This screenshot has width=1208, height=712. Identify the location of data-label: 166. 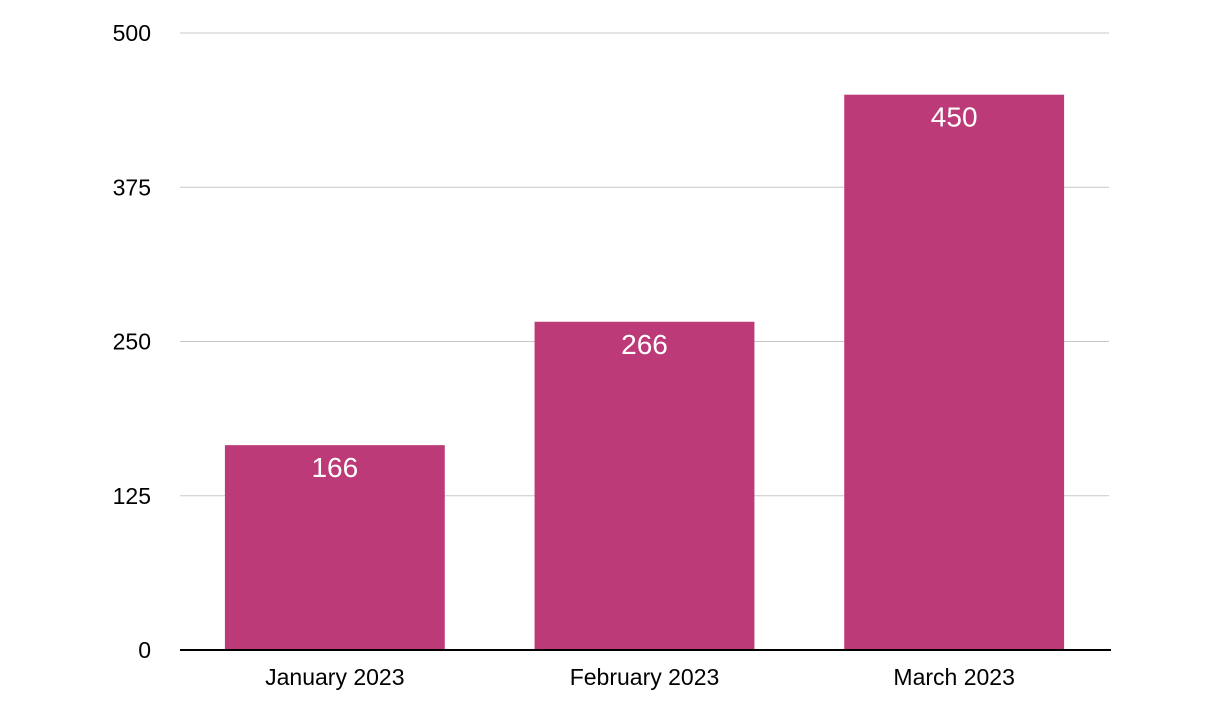
(334, 467).